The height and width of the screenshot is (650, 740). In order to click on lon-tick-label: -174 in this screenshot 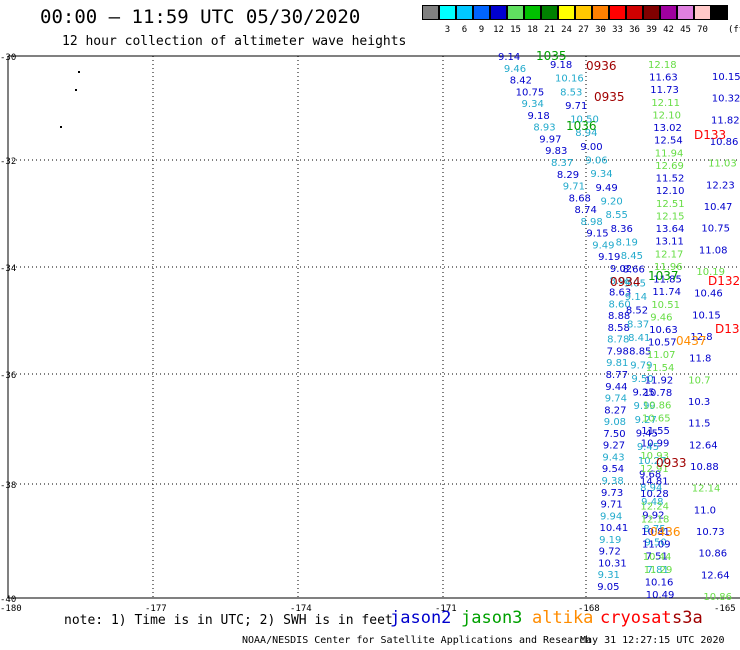, I will do `click(301, 609)`.